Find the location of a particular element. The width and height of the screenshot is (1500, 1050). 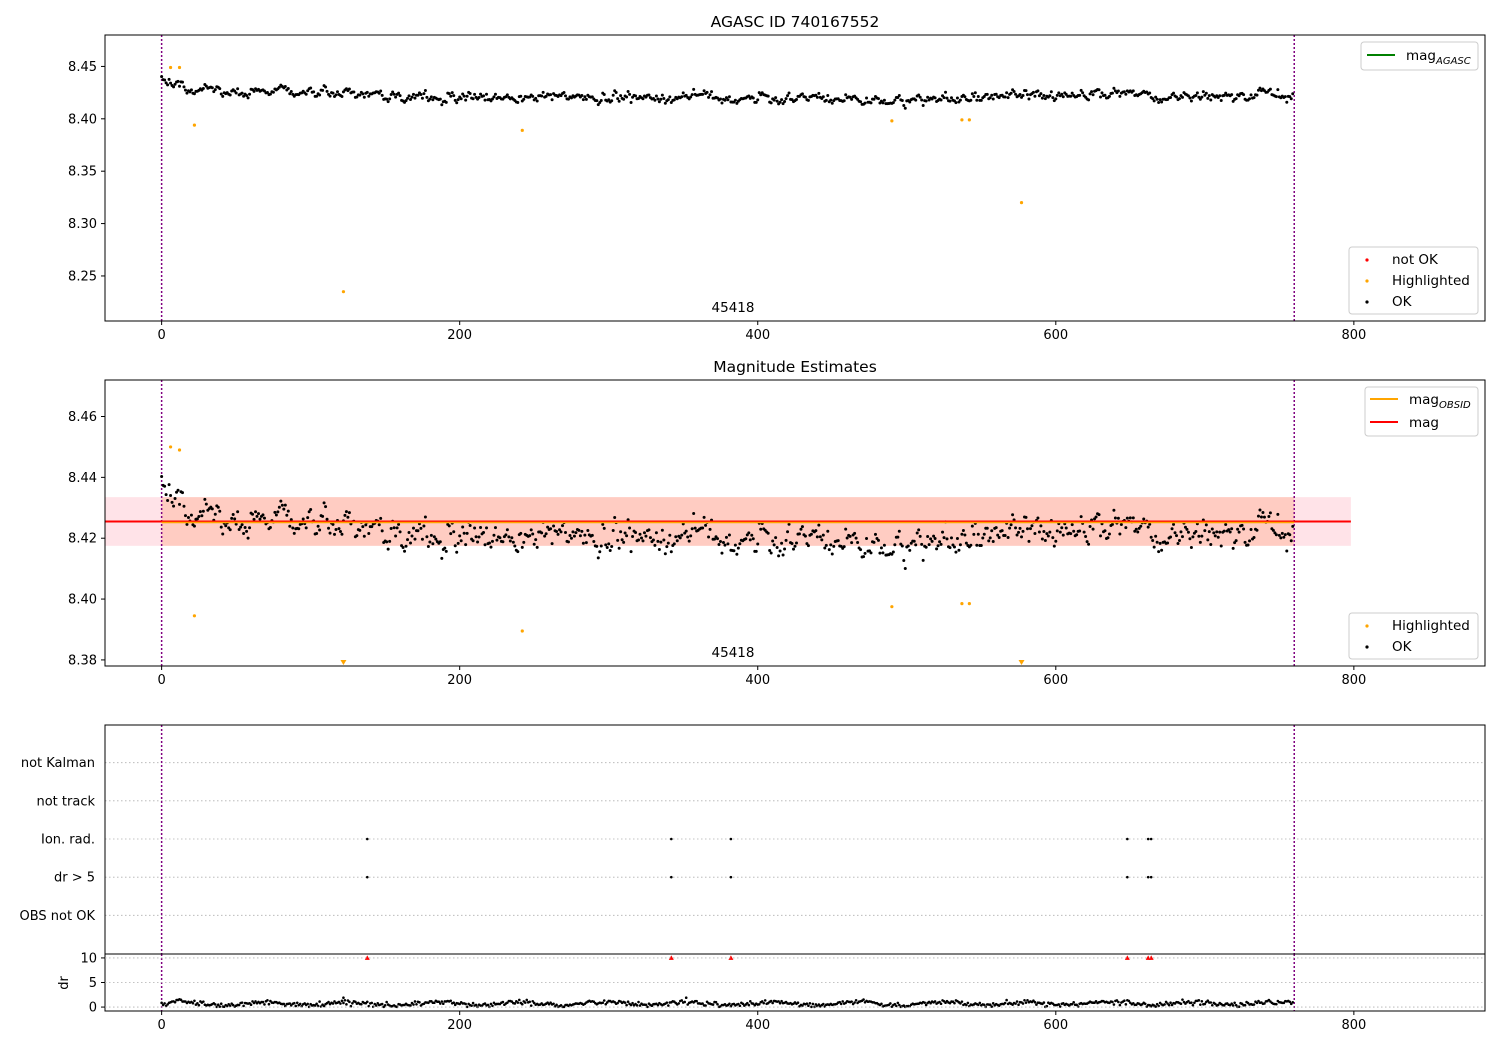

y-tick-label: 8.44 is located at coordinates (82, 478).